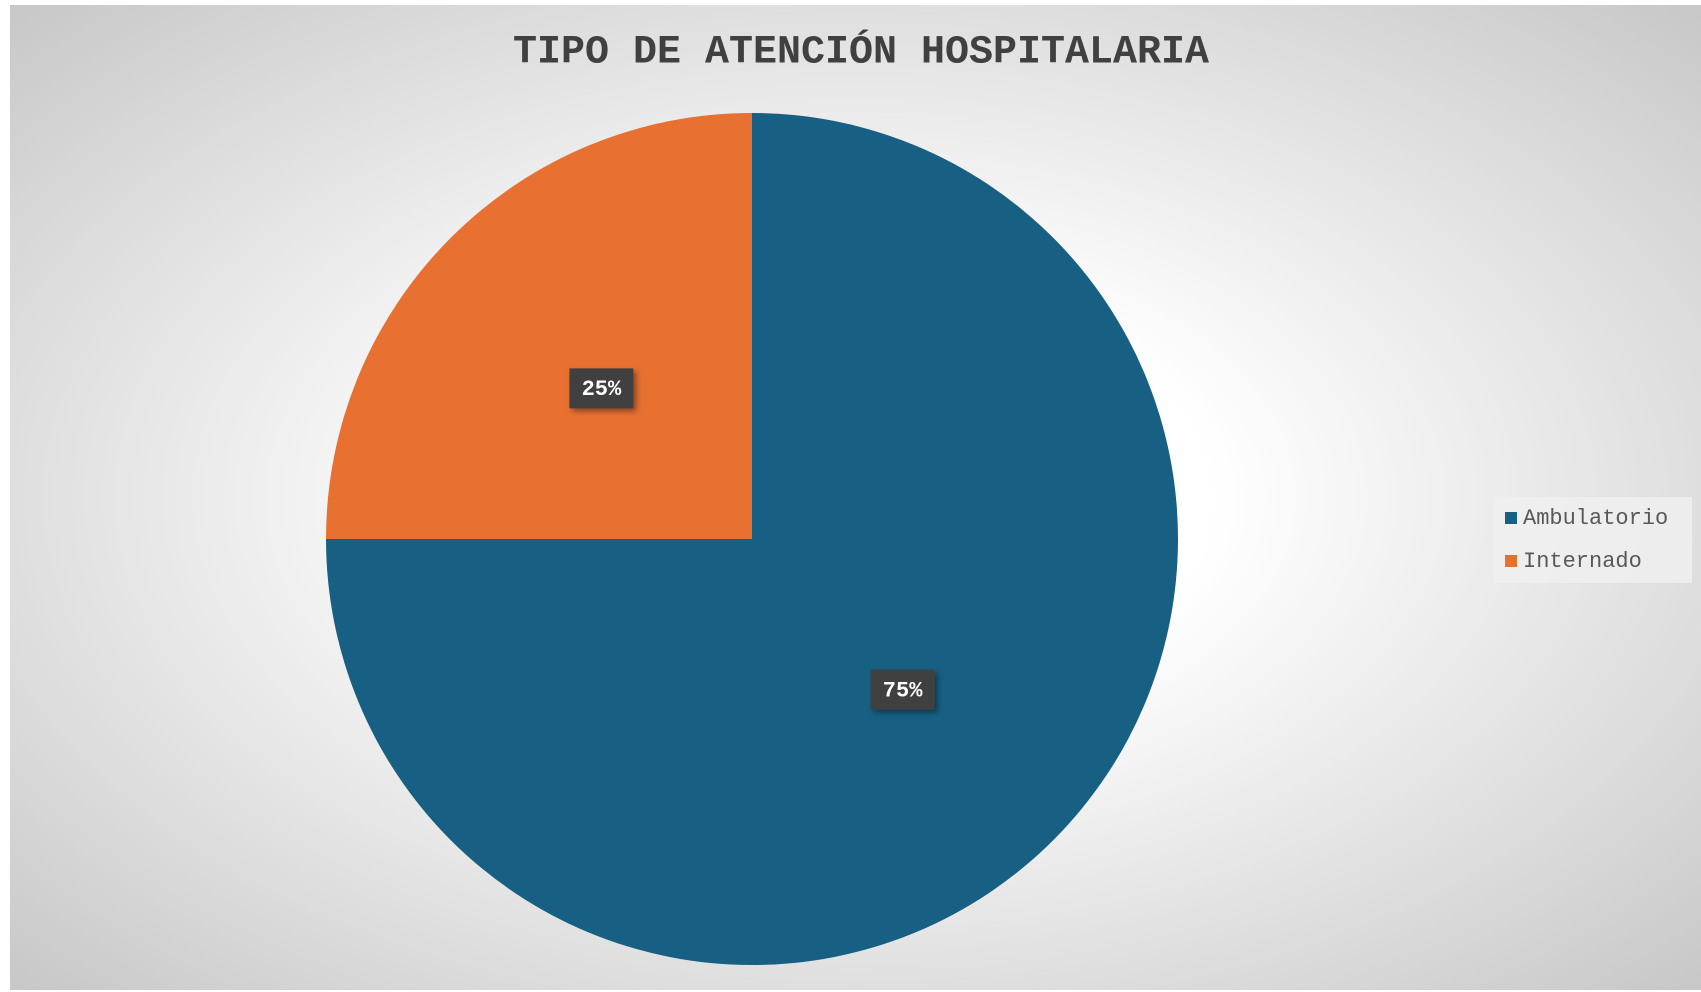 Image resolution: width=1701 pixels, height=992 pixels. What do you see at coordinates (1582, 561) in the screenshot?
I see `legend-label: Internado` at bounding box center [1582, 561].